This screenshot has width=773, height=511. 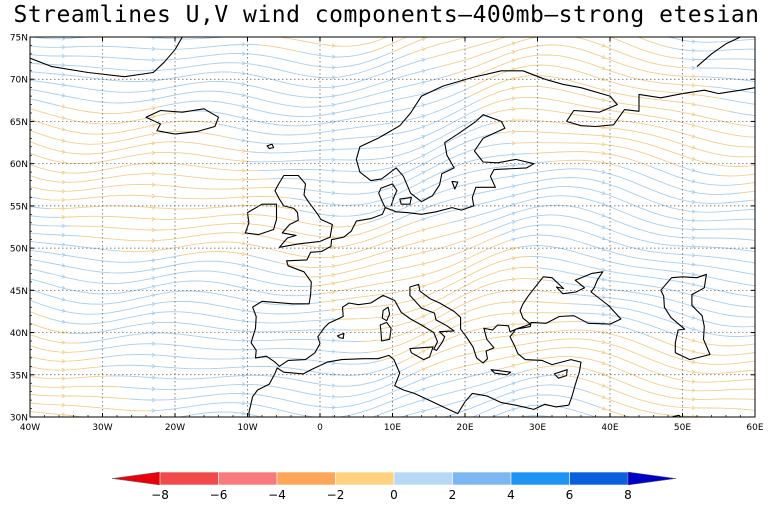 I want to click on lon-tick-label: 10E, so click(x=392, y=428).